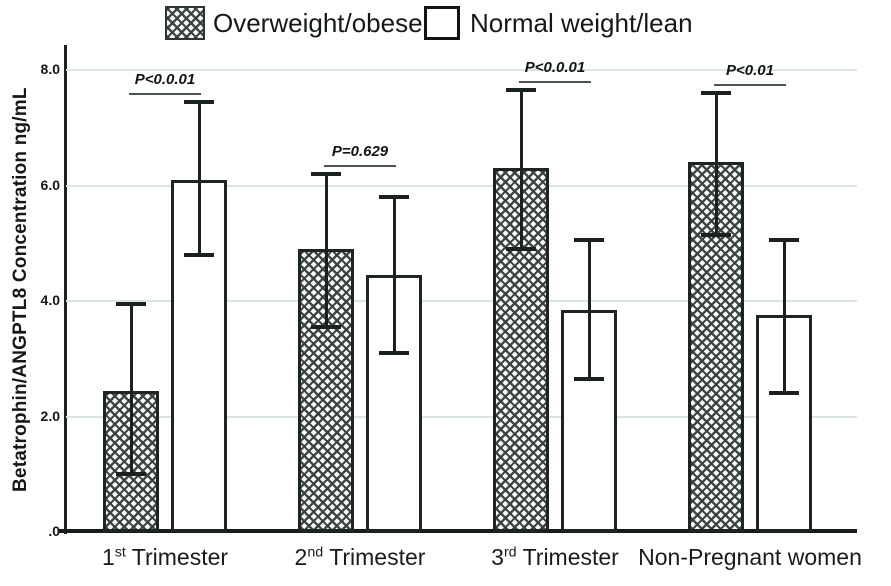 The image size is (891, 586). Describe the element at coordinates (165, 79) in the screenshot. I see `p-value-label-1st-trimester: P<0.0.01` at that location.